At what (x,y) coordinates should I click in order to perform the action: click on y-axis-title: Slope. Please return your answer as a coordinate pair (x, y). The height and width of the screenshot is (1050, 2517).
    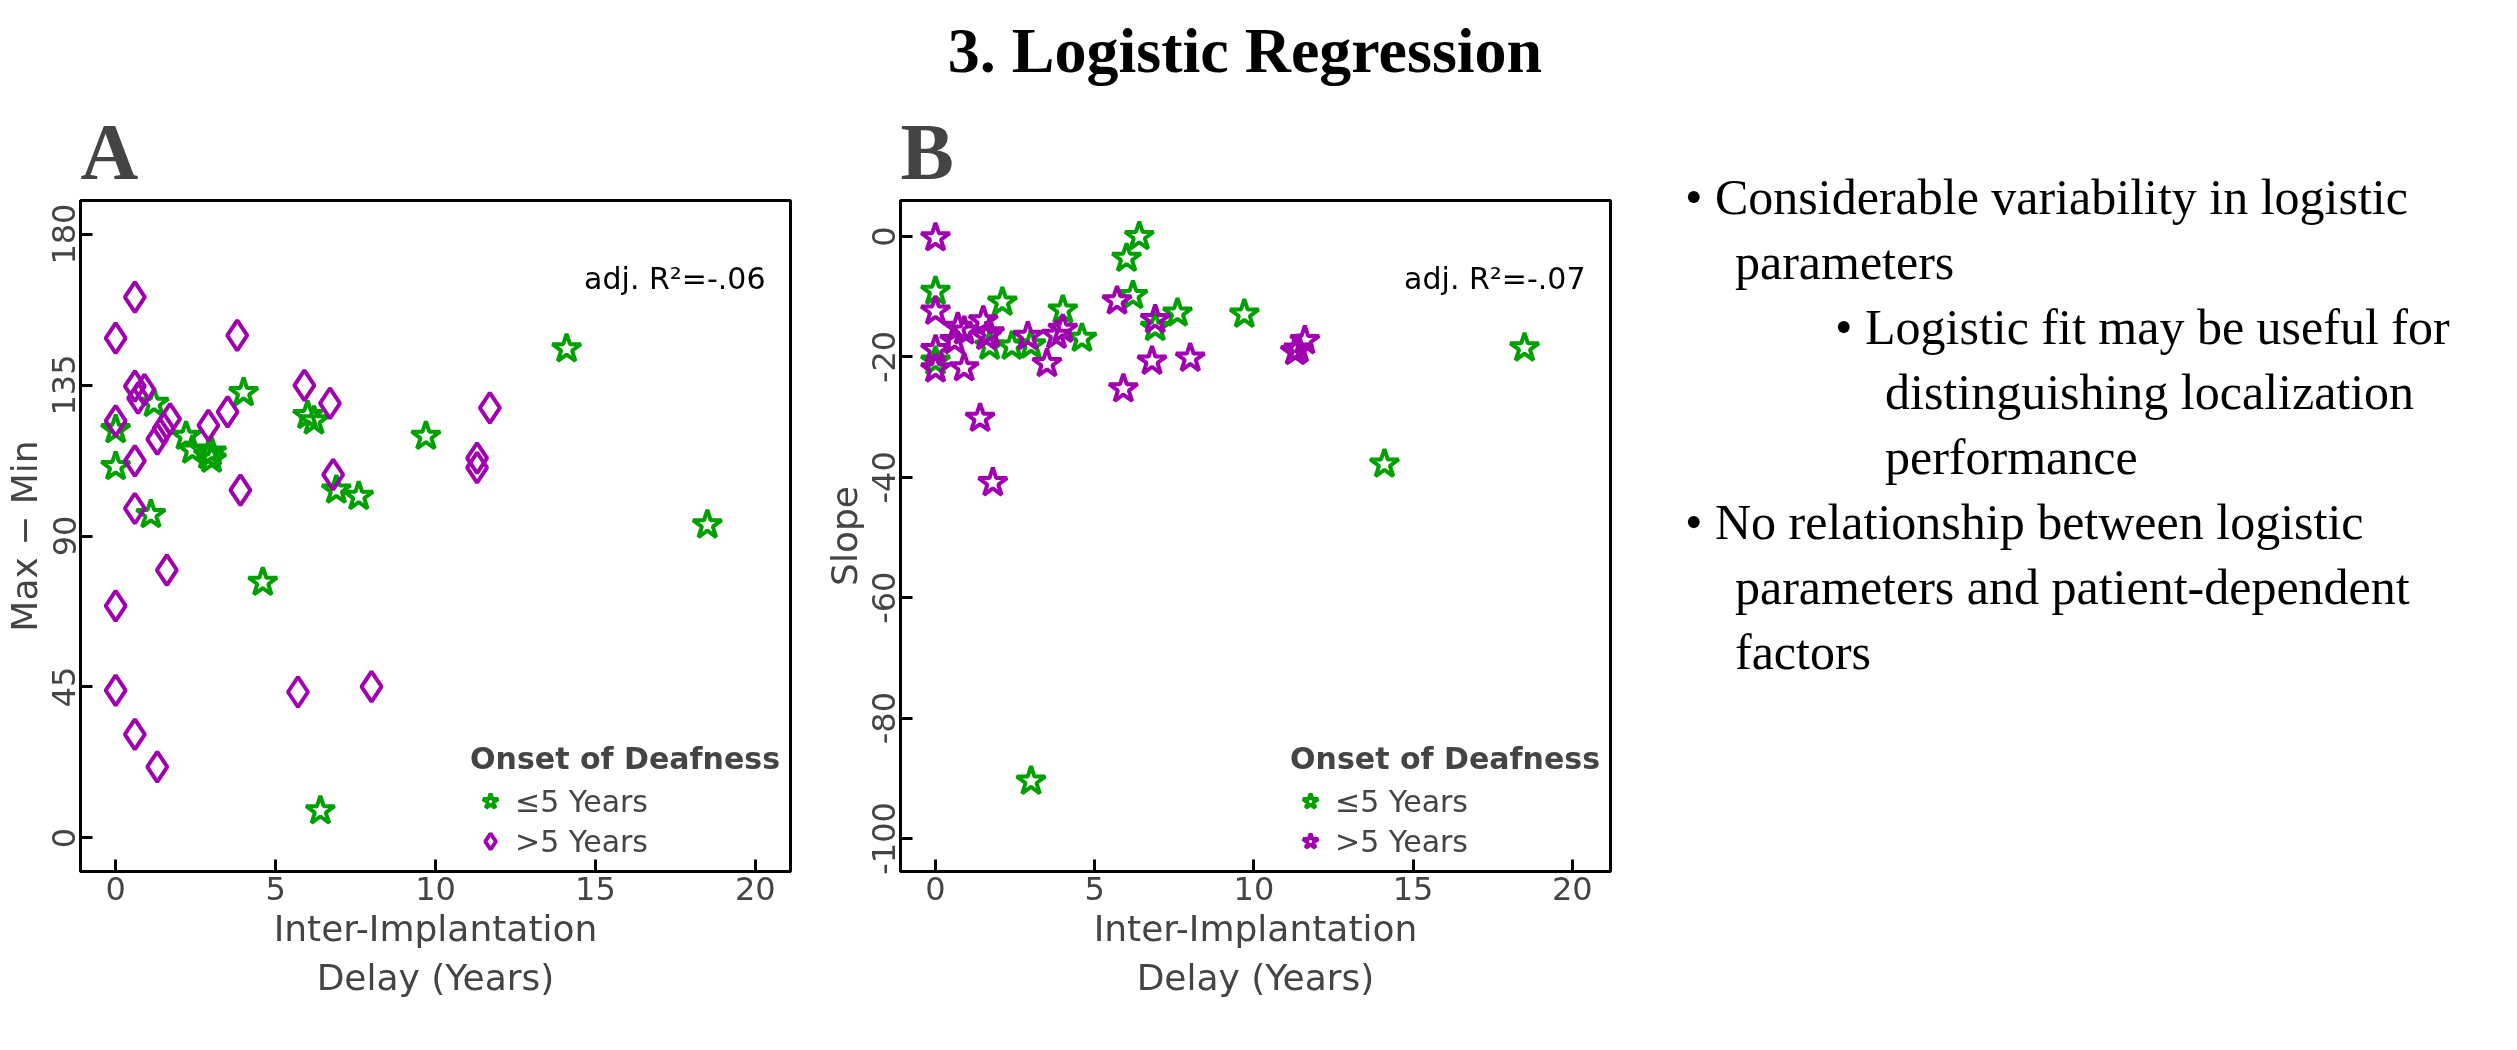
    Looking at the image, I should click on (844, 536).